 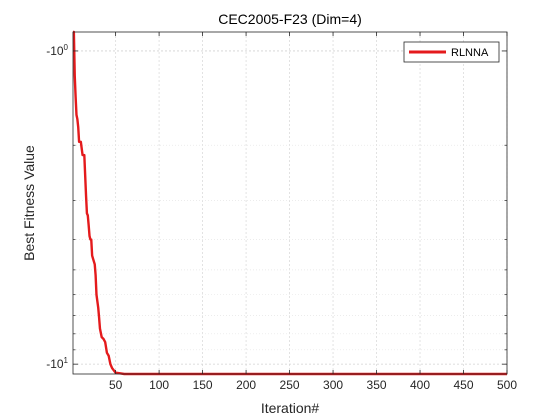 I want to click on x-tick-label: 200, so click(x=246, y=385).